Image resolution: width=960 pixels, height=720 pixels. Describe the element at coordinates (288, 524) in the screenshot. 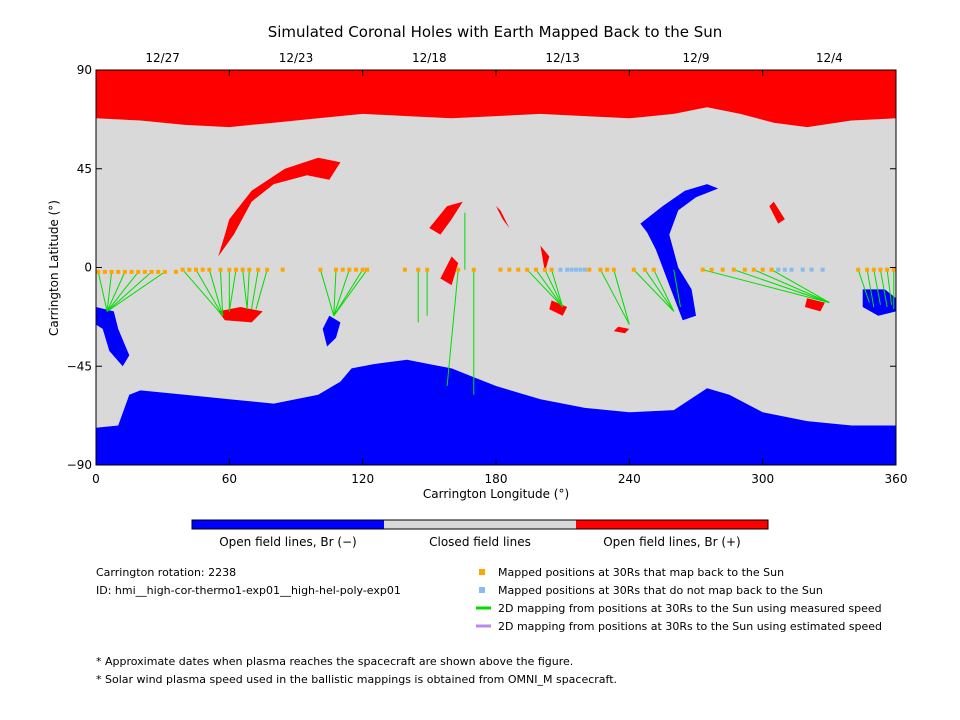

I see `colorbar-negative` at that location.